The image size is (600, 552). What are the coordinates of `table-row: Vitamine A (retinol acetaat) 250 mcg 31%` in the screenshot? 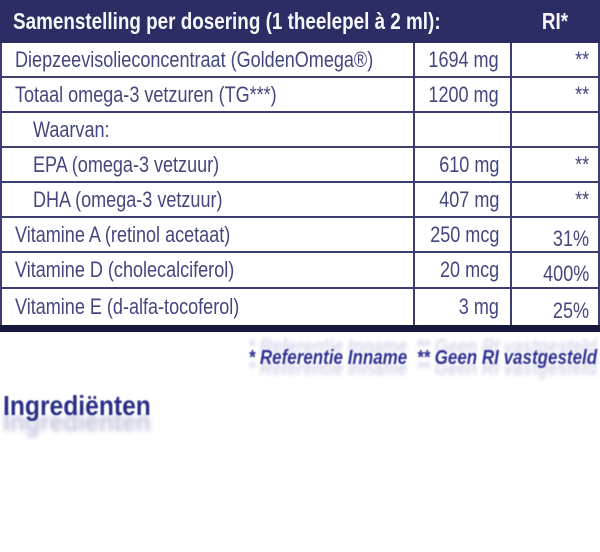 It's located at (300, 235).